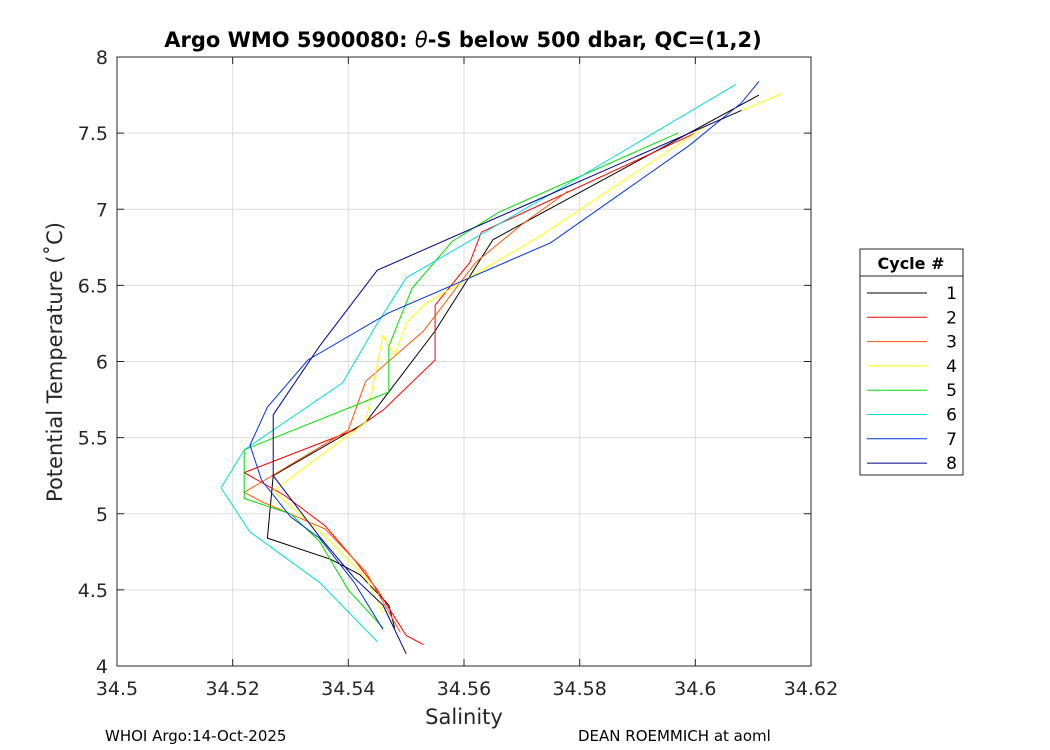 The image size is (1050, 750). Describe the element at coordinates (951, 416) in the screenshot. I see `legend-label-cycle-6: 6` at that location.